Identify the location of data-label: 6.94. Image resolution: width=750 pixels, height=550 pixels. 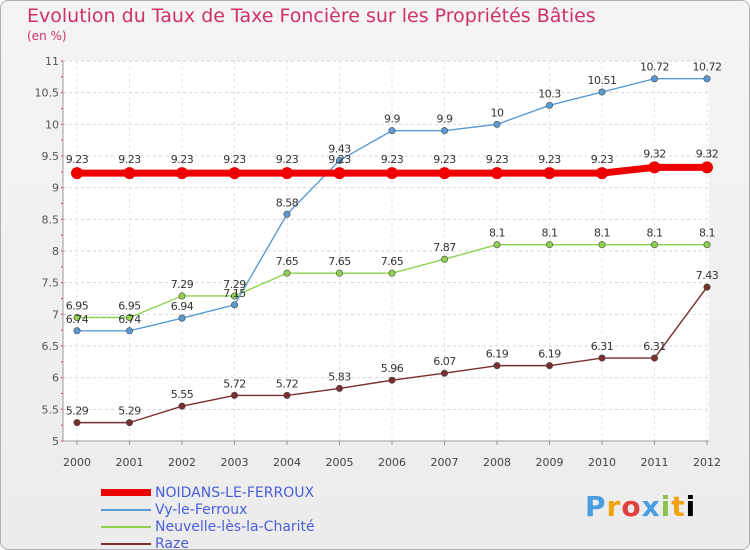
(182, 306).